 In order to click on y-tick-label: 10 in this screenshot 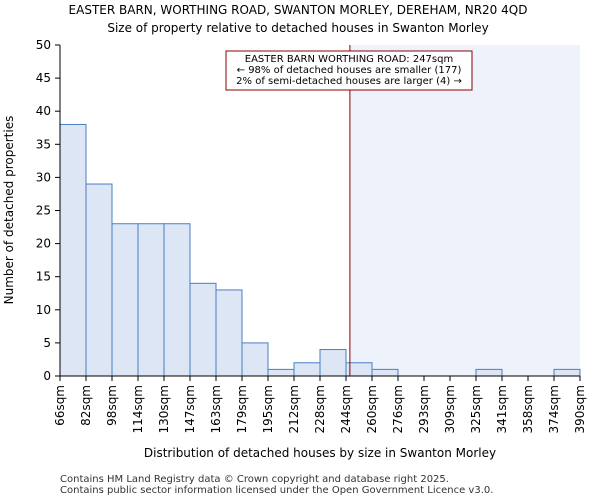, I will do `click(43, 310)`.